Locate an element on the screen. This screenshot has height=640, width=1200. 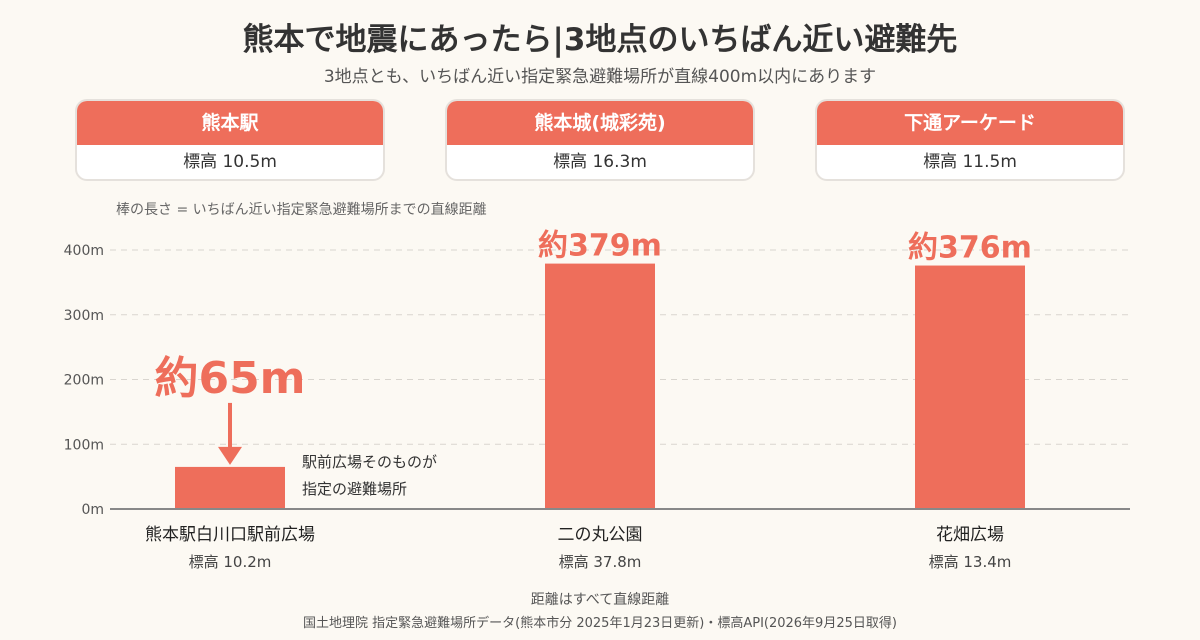
x-tick-label: 二の丸公園 is located at coordinates (600, 535).